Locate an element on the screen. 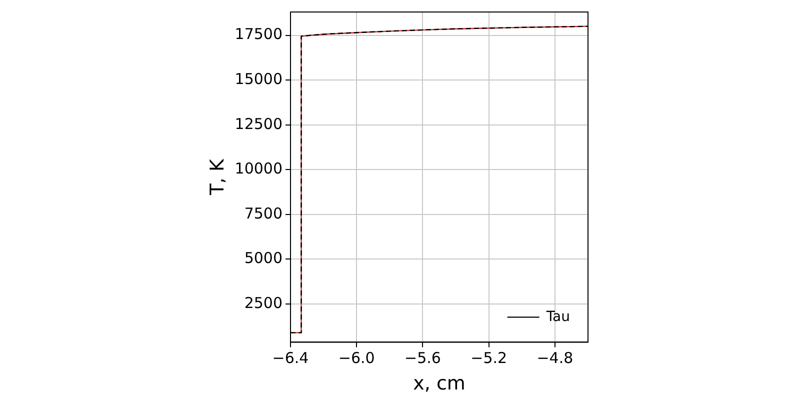 This screenshot has height=400, width=800. y-tick-label: 17500 is located at coordinates (258, 34).